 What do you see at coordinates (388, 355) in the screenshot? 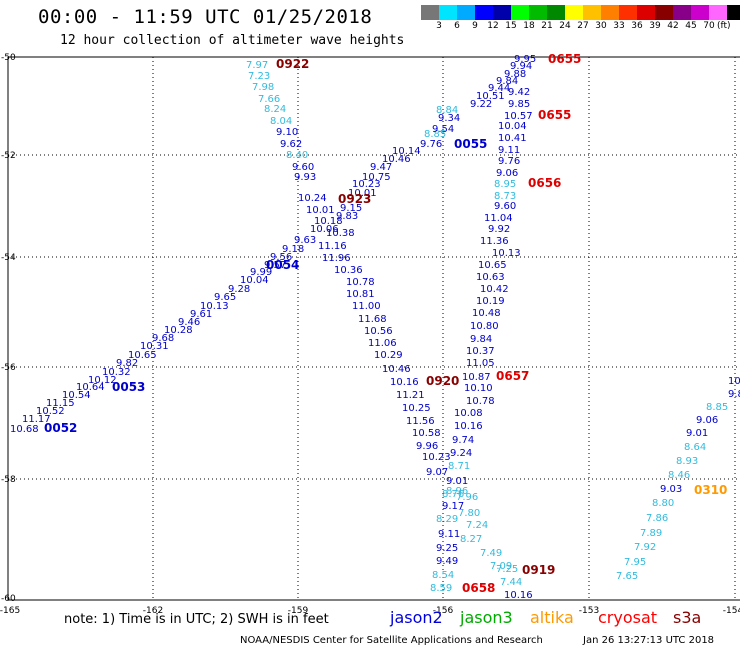
I see `wave-height-reading: 10.29` at bounding box center [388, 355].